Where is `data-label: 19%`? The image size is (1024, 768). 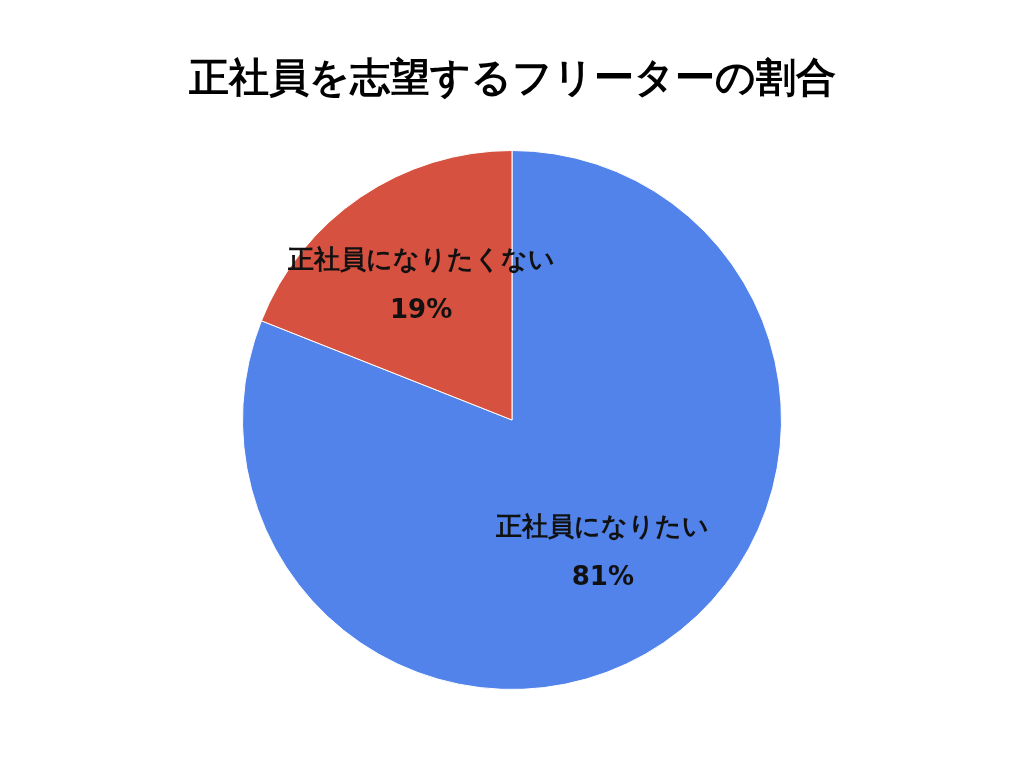 data-label: 19% is located at coordinates (421, 309).